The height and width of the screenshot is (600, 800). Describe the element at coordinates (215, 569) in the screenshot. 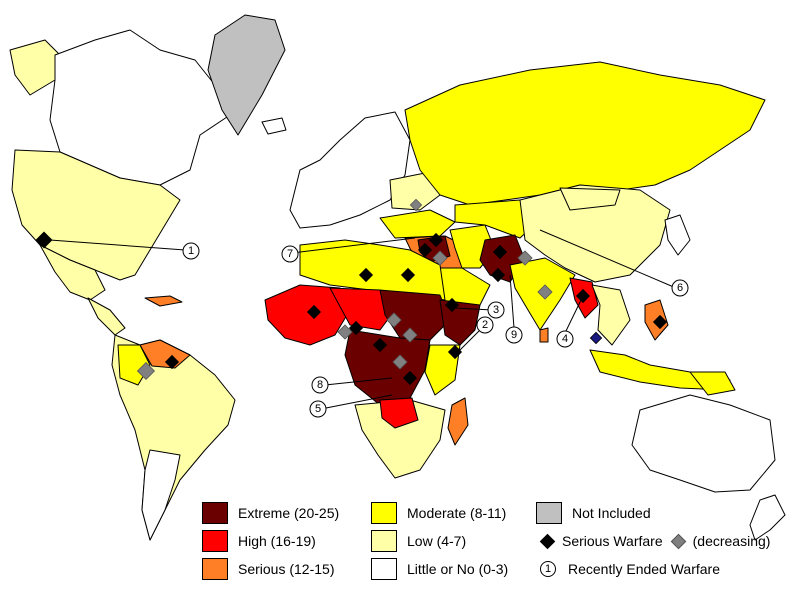

I see `swatch-serious` at that location.